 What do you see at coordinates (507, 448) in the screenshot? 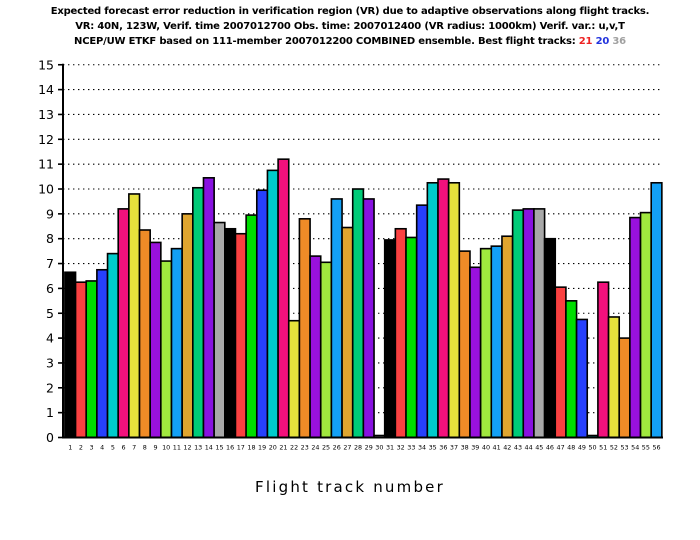
I see `x-tick-label-42: 42` at bounding box center [507, 448].